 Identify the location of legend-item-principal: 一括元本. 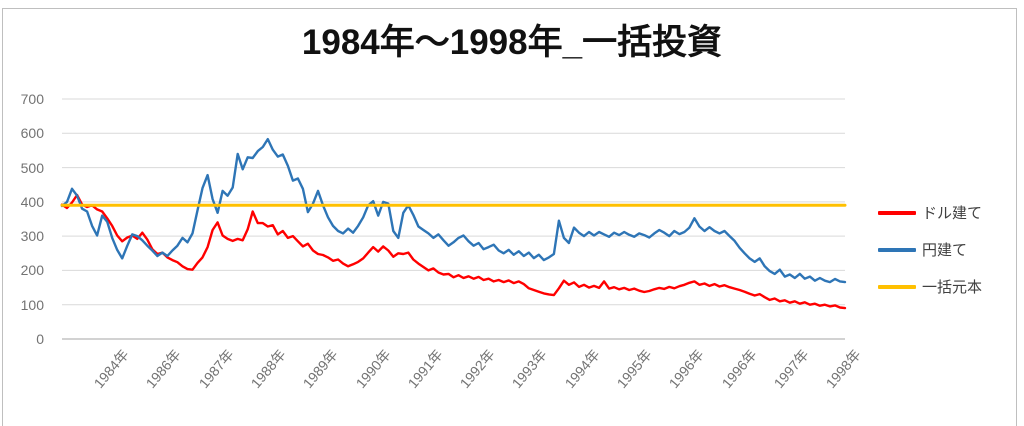
(930, 286).